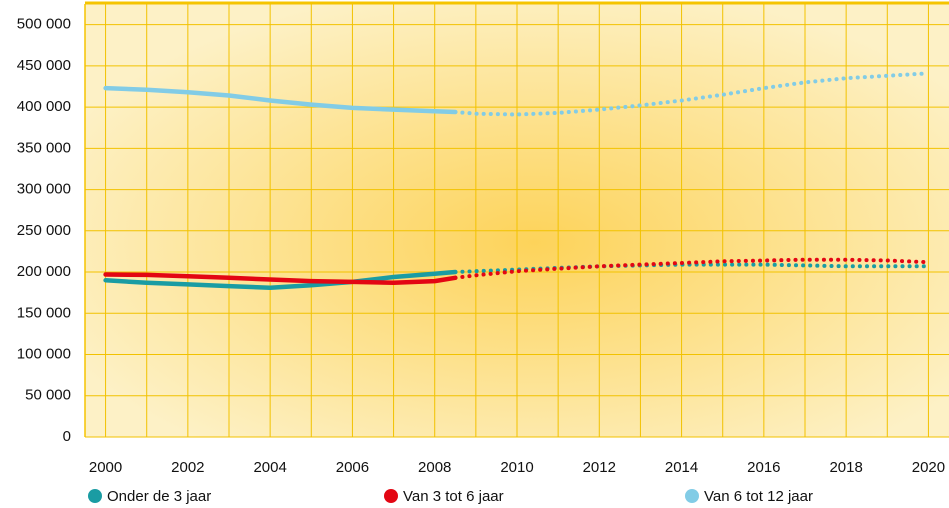  I want to click on x-tick-label: 2020, so click(928, 467).